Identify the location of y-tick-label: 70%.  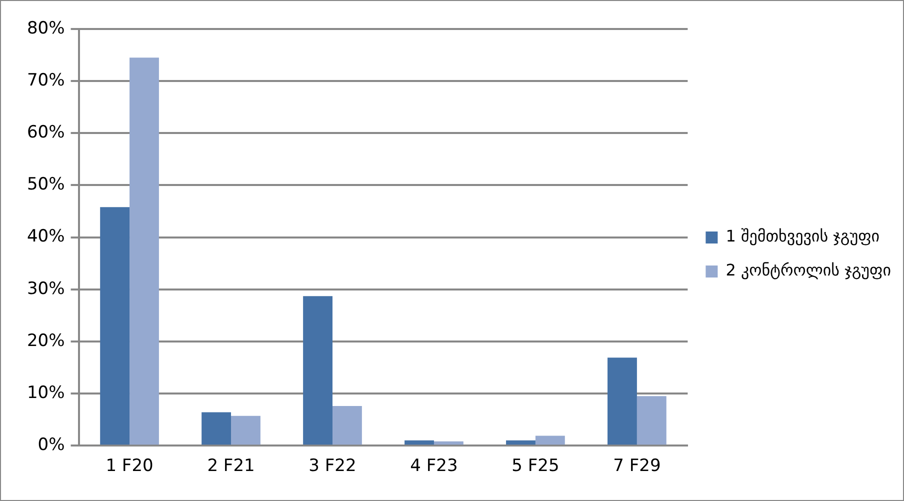
(45, 80).